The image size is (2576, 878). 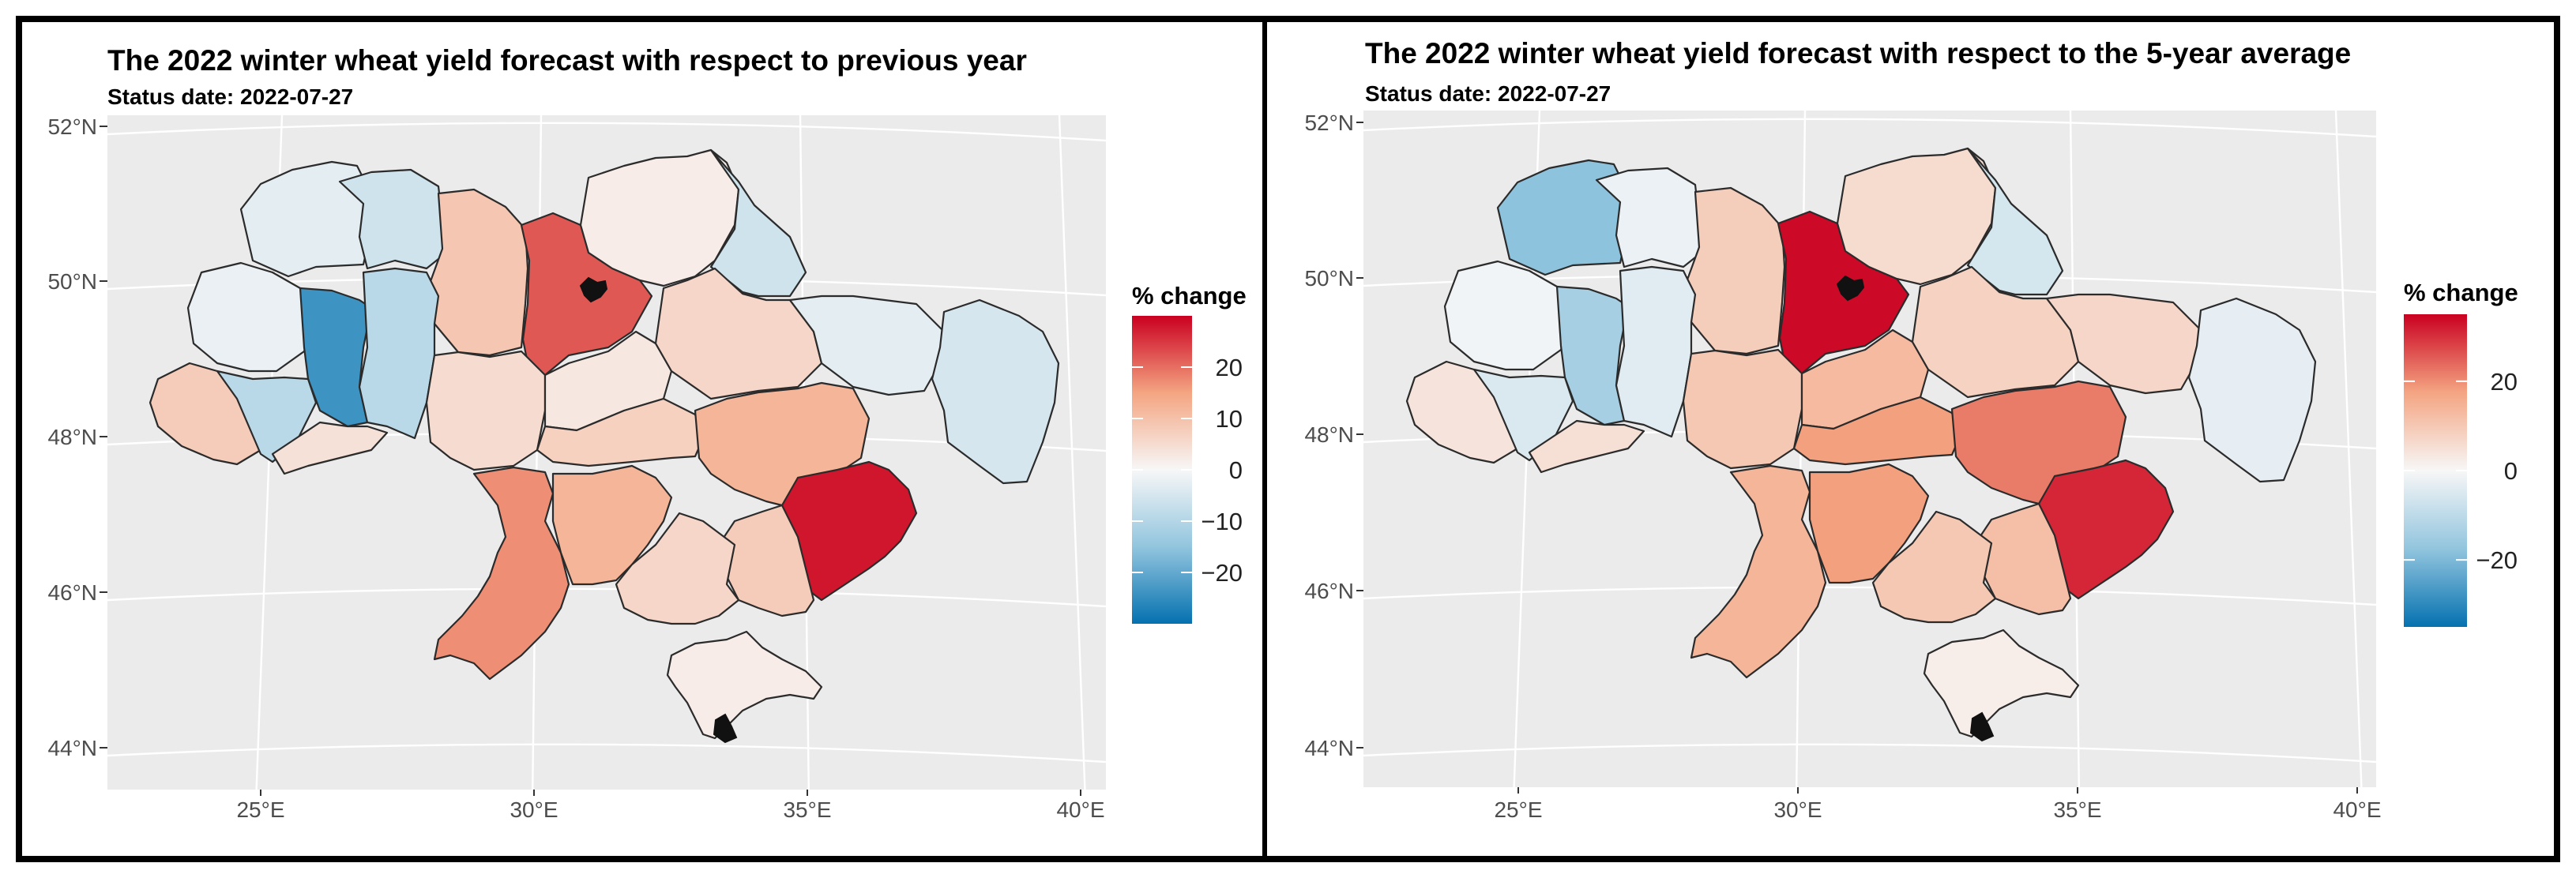 I want to click on legend-tick-label: −10, so click(x=1222, y=521).